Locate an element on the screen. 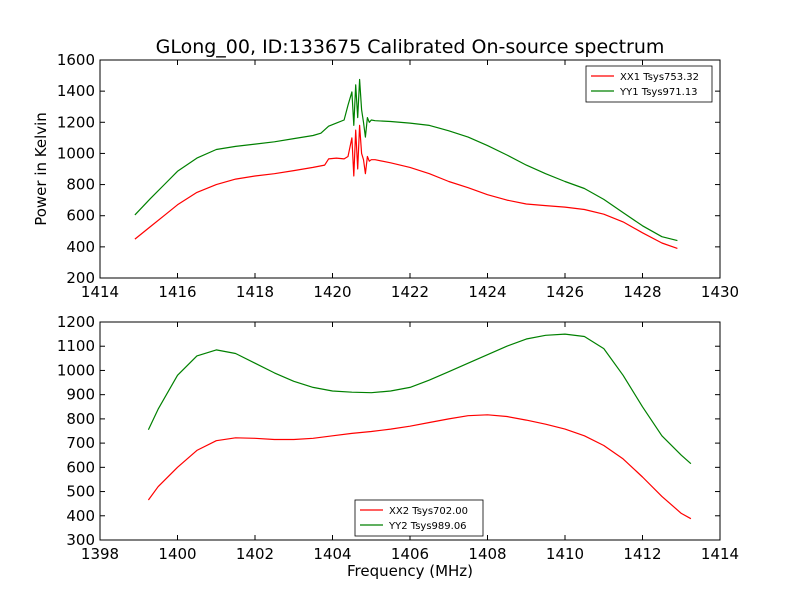 This screenshot has width=800, height=604. bottom-y-tick-label: 1200 is located at coordinates (76, 322).